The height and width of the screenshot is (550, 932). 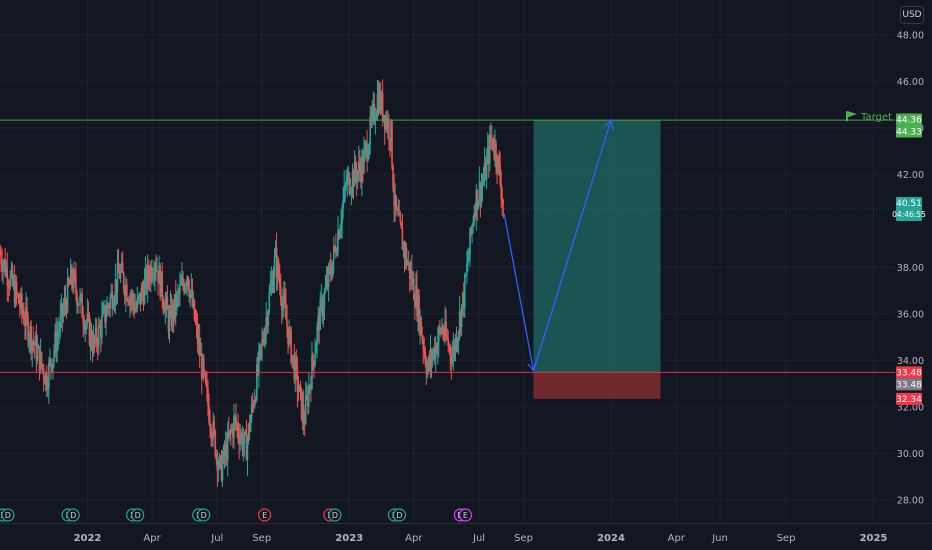 What do you see at coordinates (478, 538) in the screenshot?
I see `time-tick-label: Jul` at bounding box center [478, 538].